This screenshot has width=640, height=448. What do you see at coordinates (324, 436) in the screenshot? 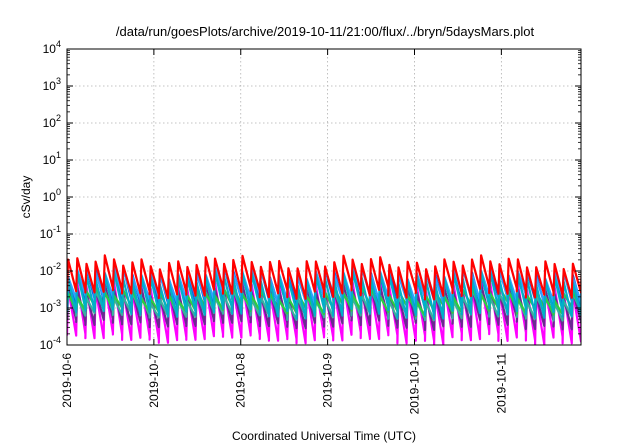
I see `x-axis-label: Coordinated Universal Time (UTC)` at bounding box center [324, 436].